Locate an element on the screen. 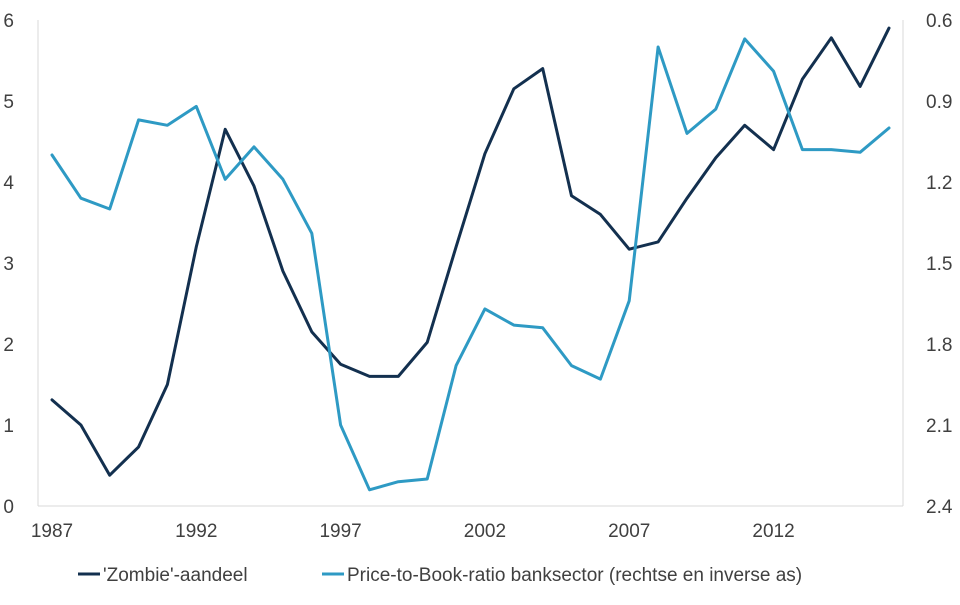  right-tick-label: 1.5 is located at coordinates (939, 264).